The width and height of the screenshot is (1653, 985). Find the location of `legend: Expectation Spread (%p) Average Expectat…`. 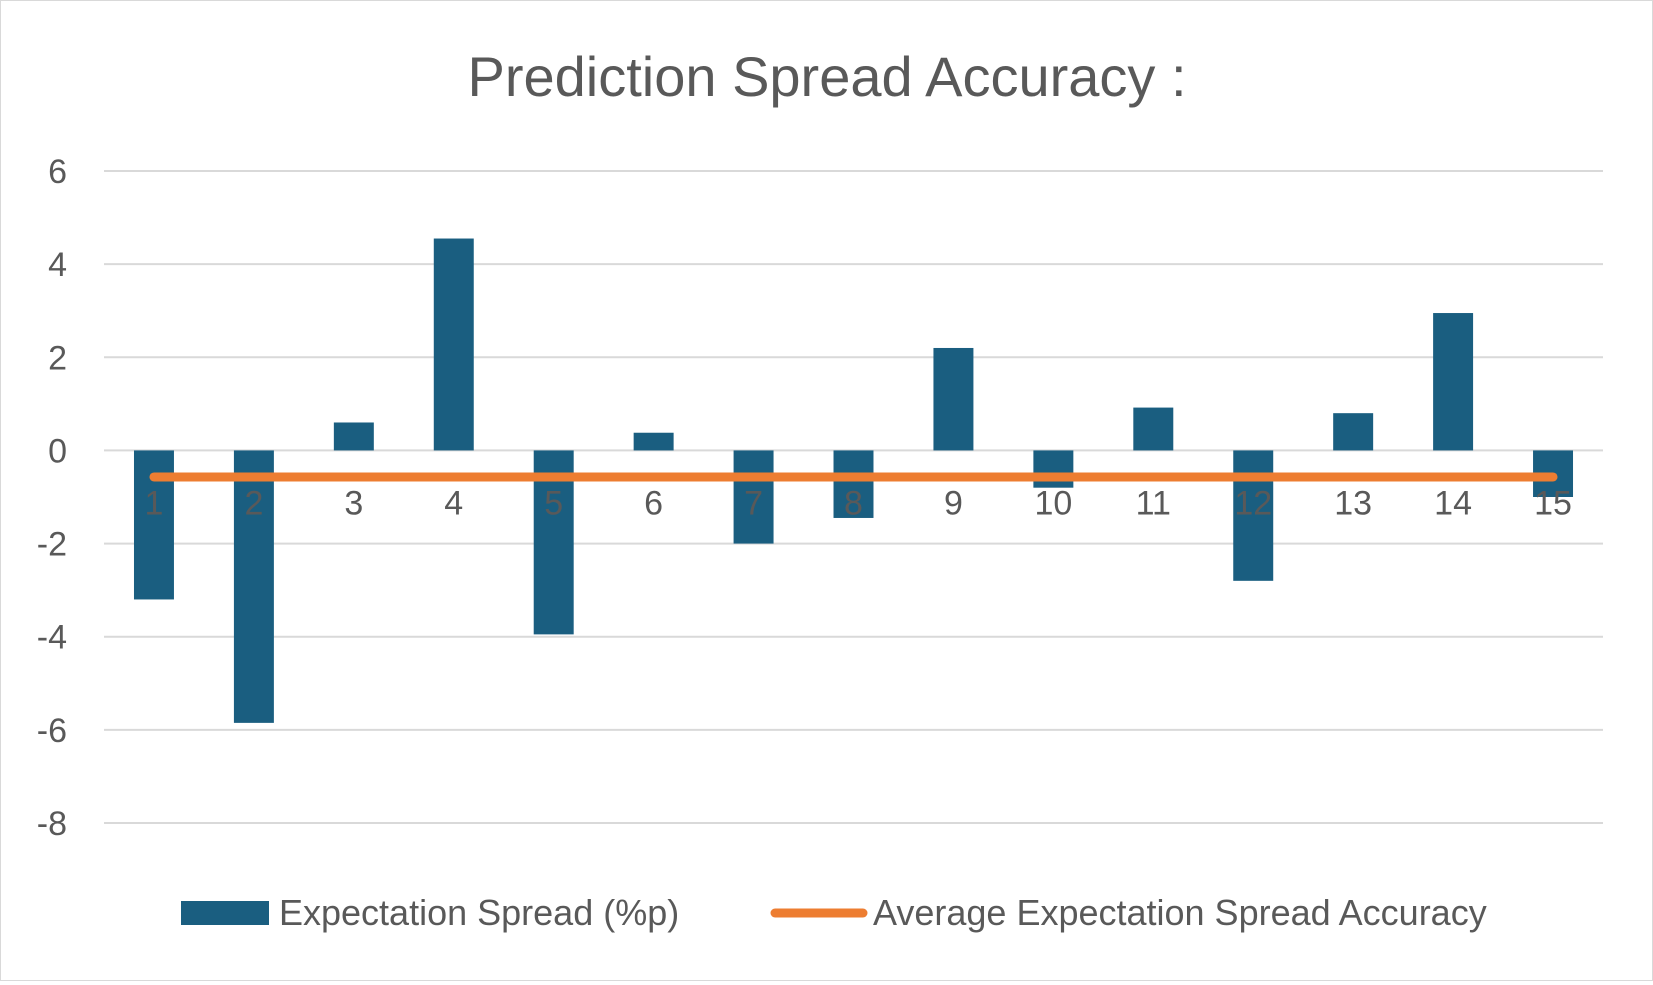

legend: Expectation Spread (%p) Average Expectat… is located at coordinates (834, 912).